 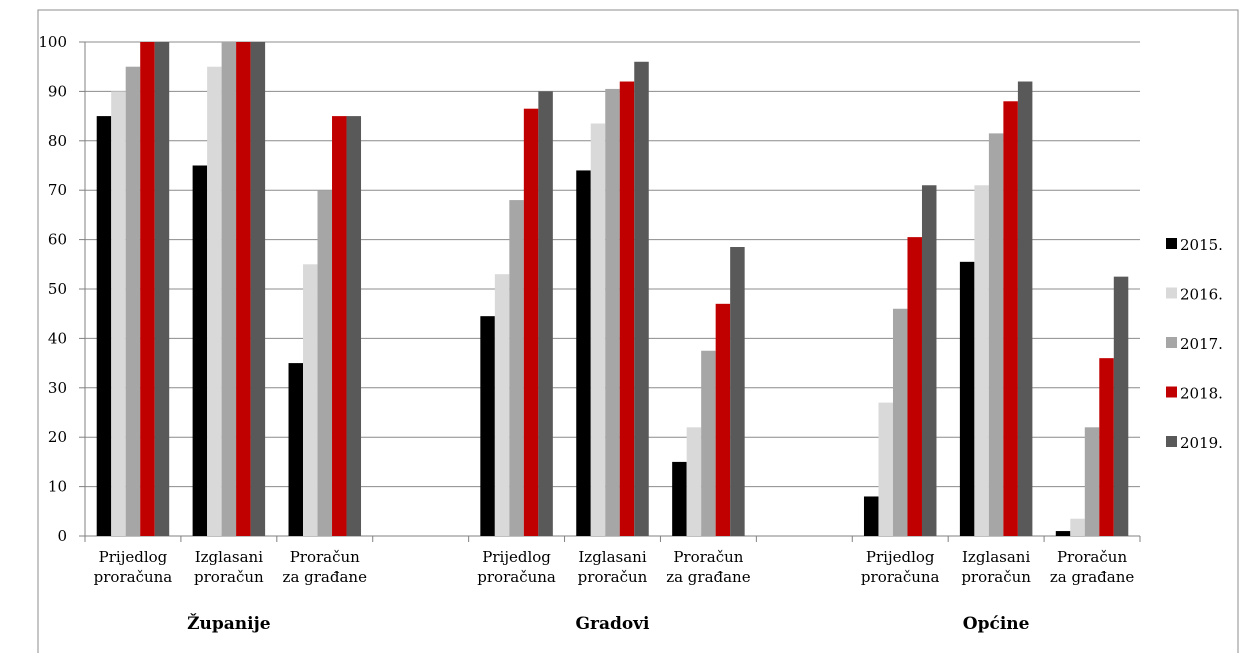 What do you see at coordinates (162, 289) in the screenshot?
I see `bar-Županije-Prijedlog proračuna-2019.` at bounding box center [162, 289].